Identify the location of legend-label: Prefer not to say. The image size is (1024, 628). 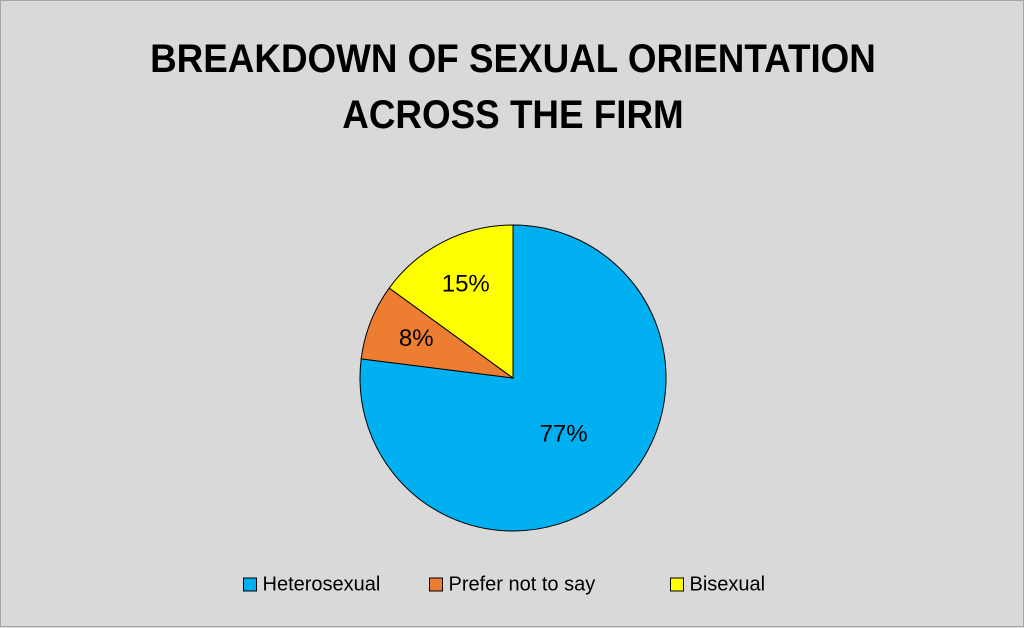
(522, 584).